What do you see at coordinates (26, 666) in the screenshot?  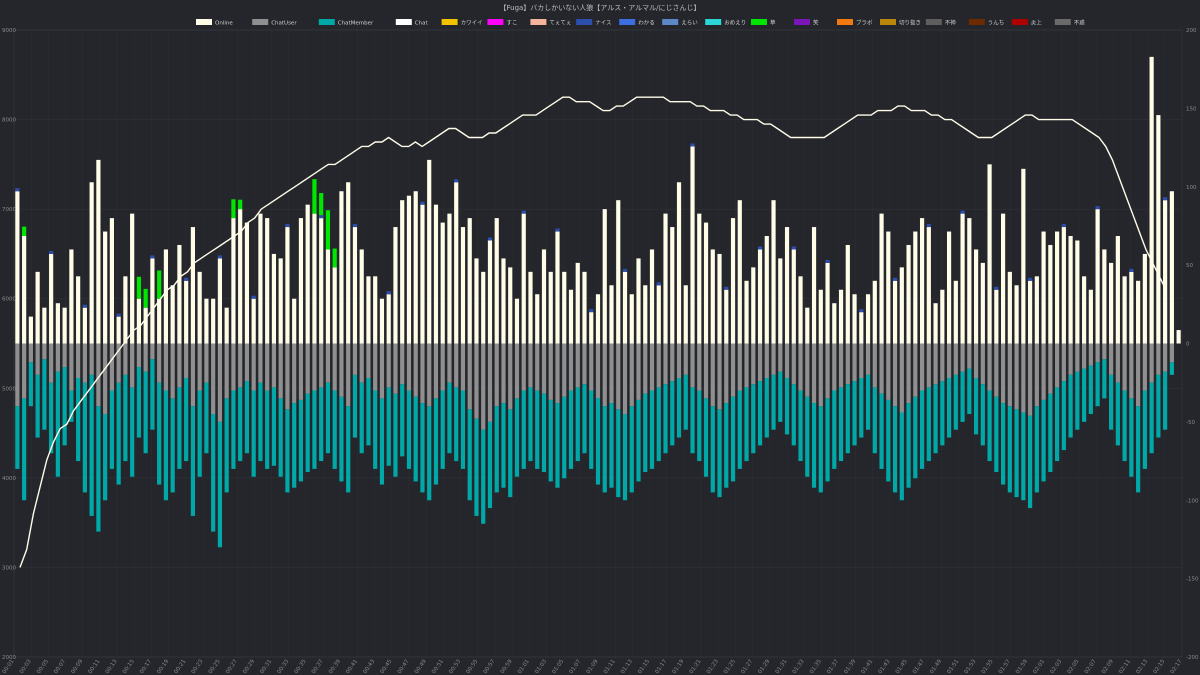 I see `x-tick: 00:03` at bounding box center [26, 666].